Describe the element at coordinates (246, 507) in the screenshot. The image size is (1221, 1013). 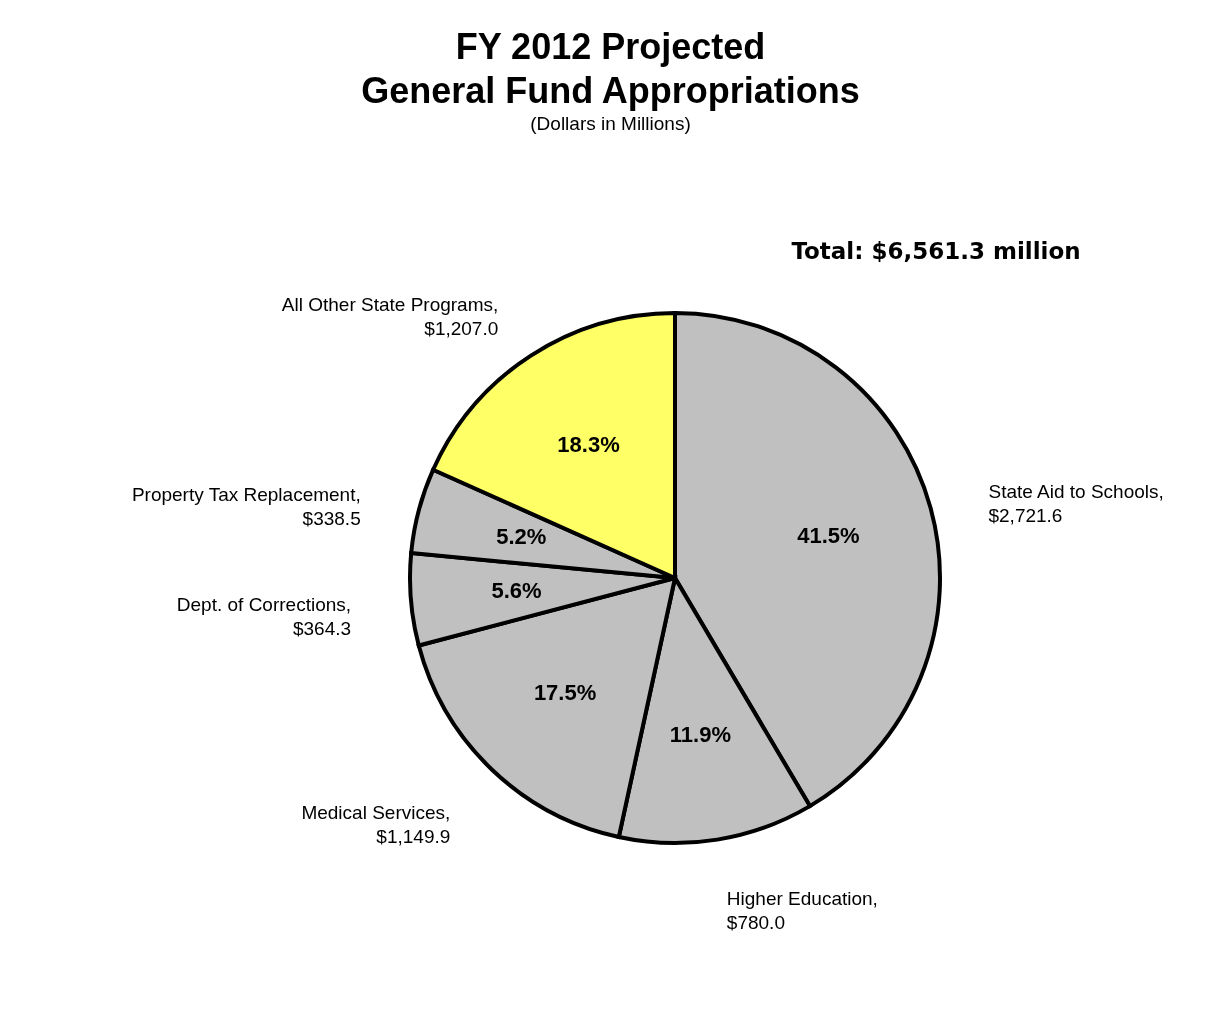
I see `slice-label: Property Tax Replacement, $338.5` at that location.